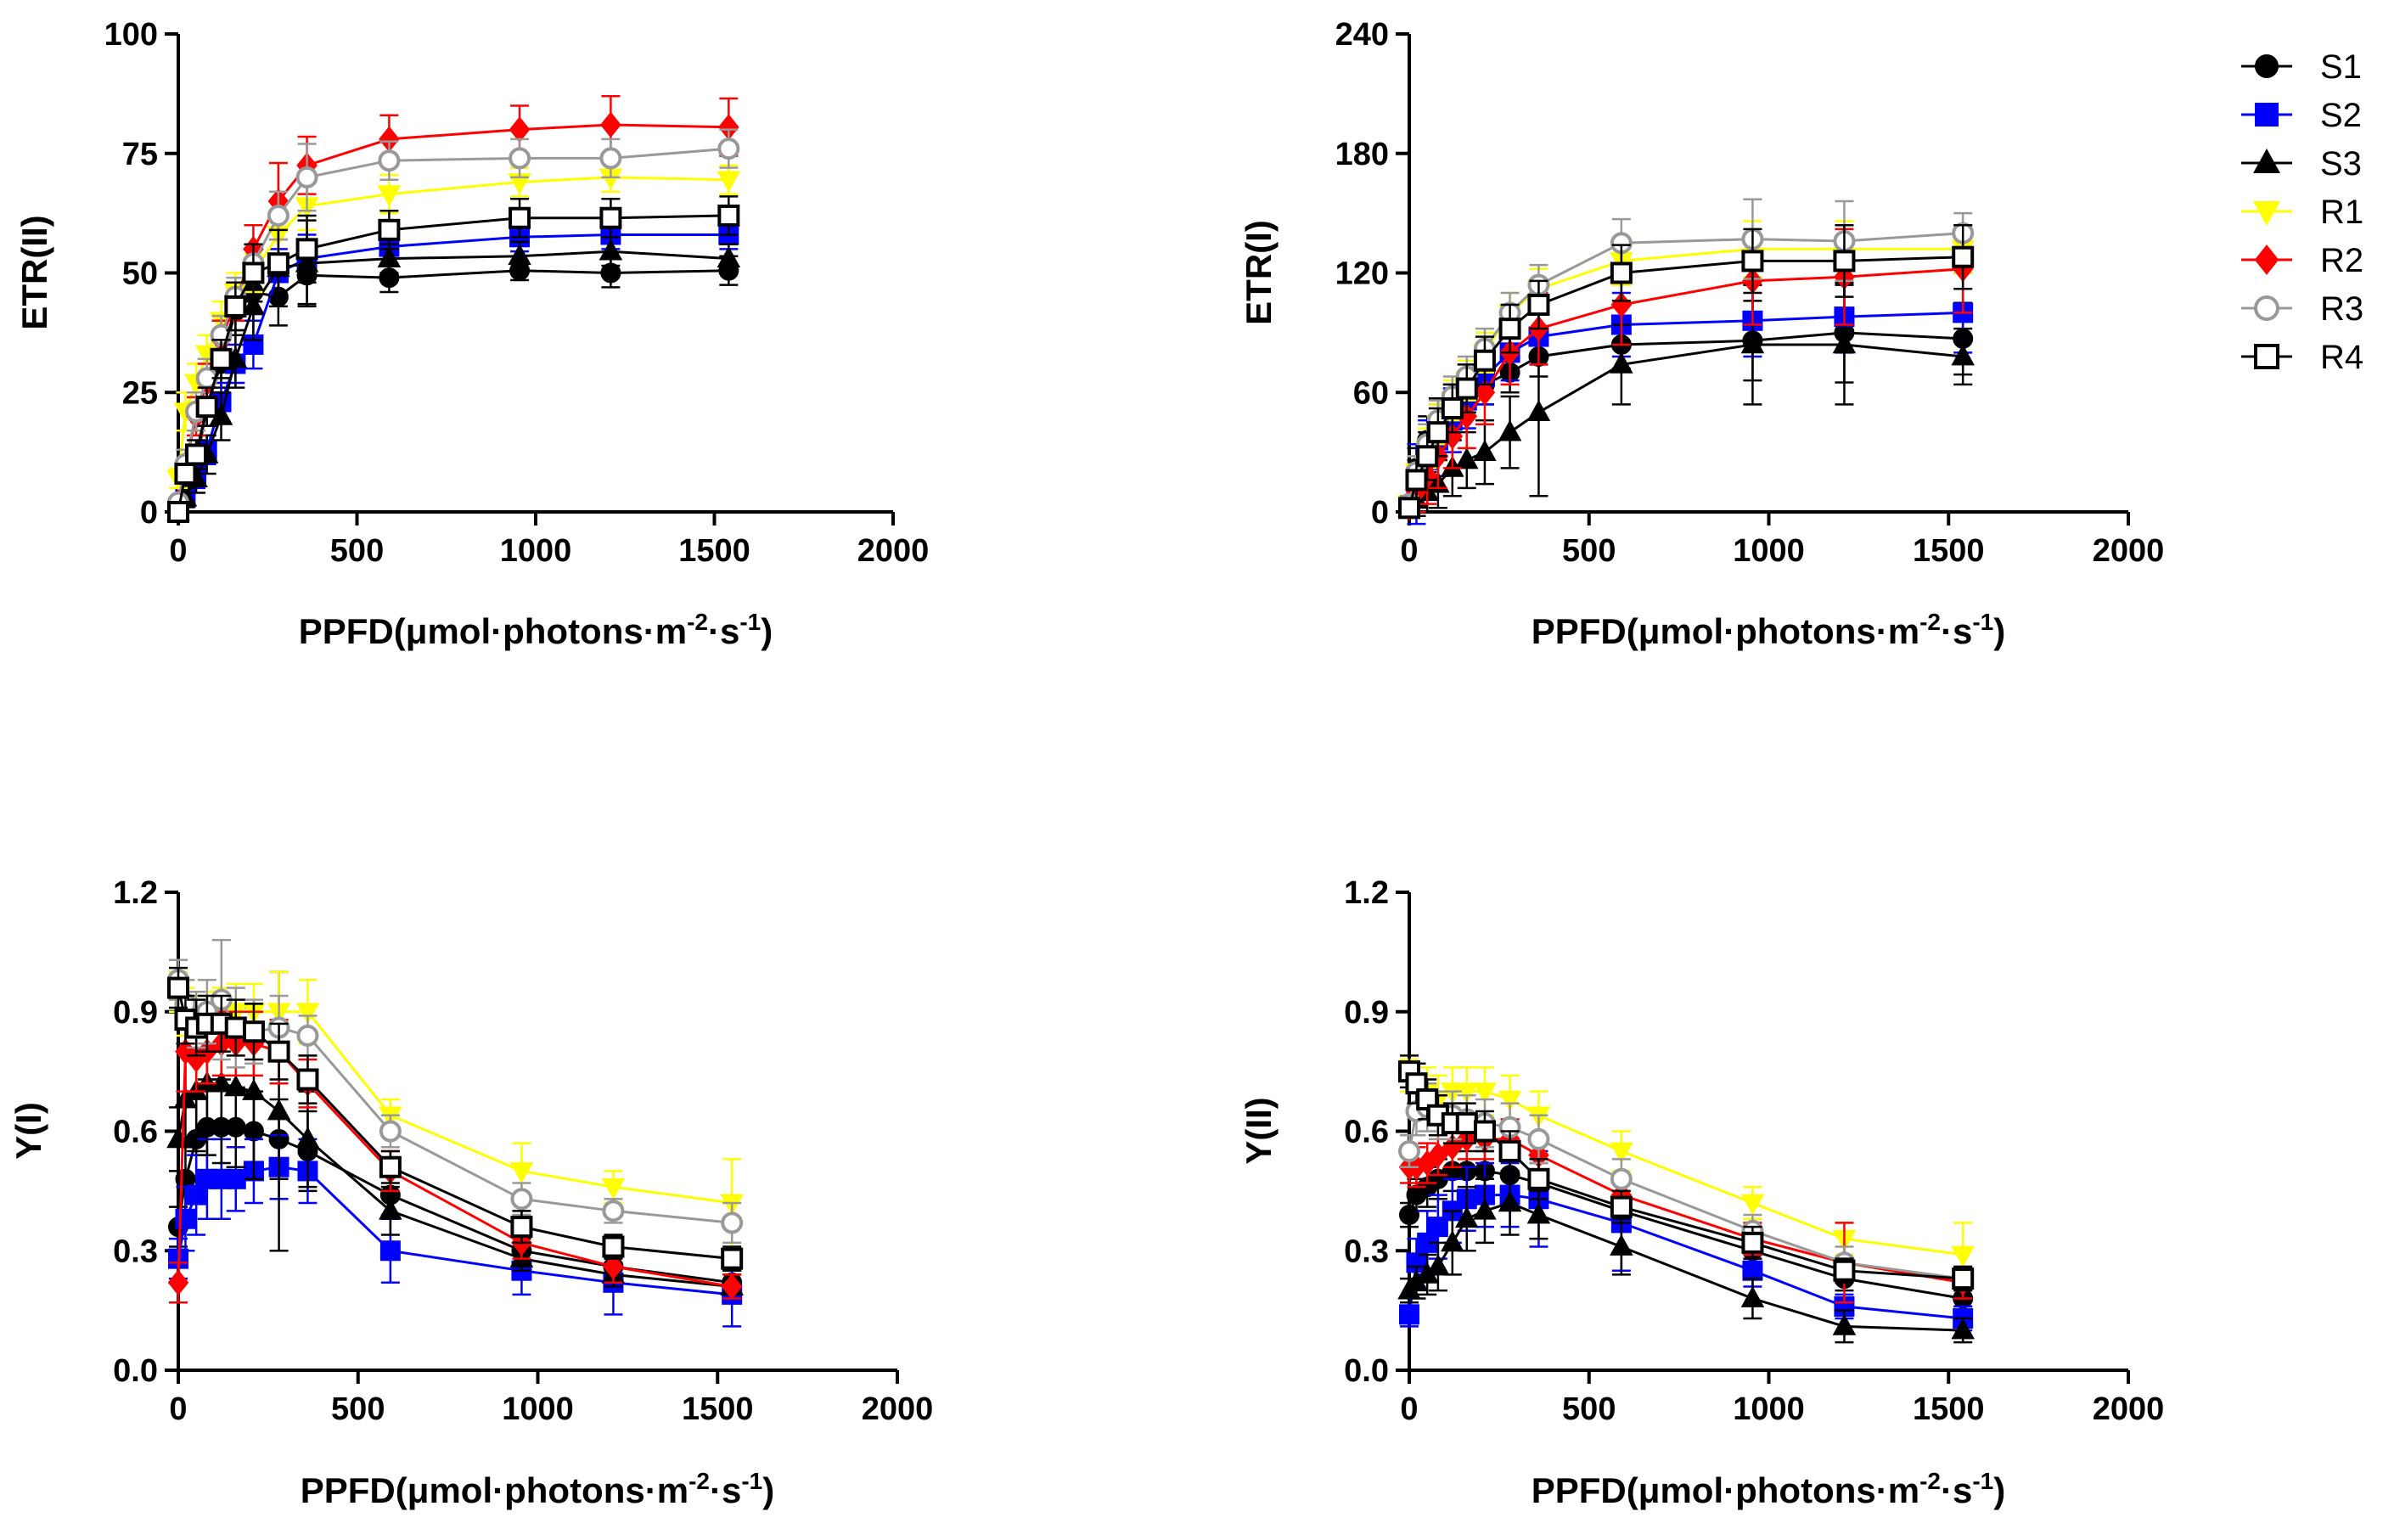  Describe the element at coordinates (2341, 357) in the screenshot. I see `legend-label: R4` at that location.